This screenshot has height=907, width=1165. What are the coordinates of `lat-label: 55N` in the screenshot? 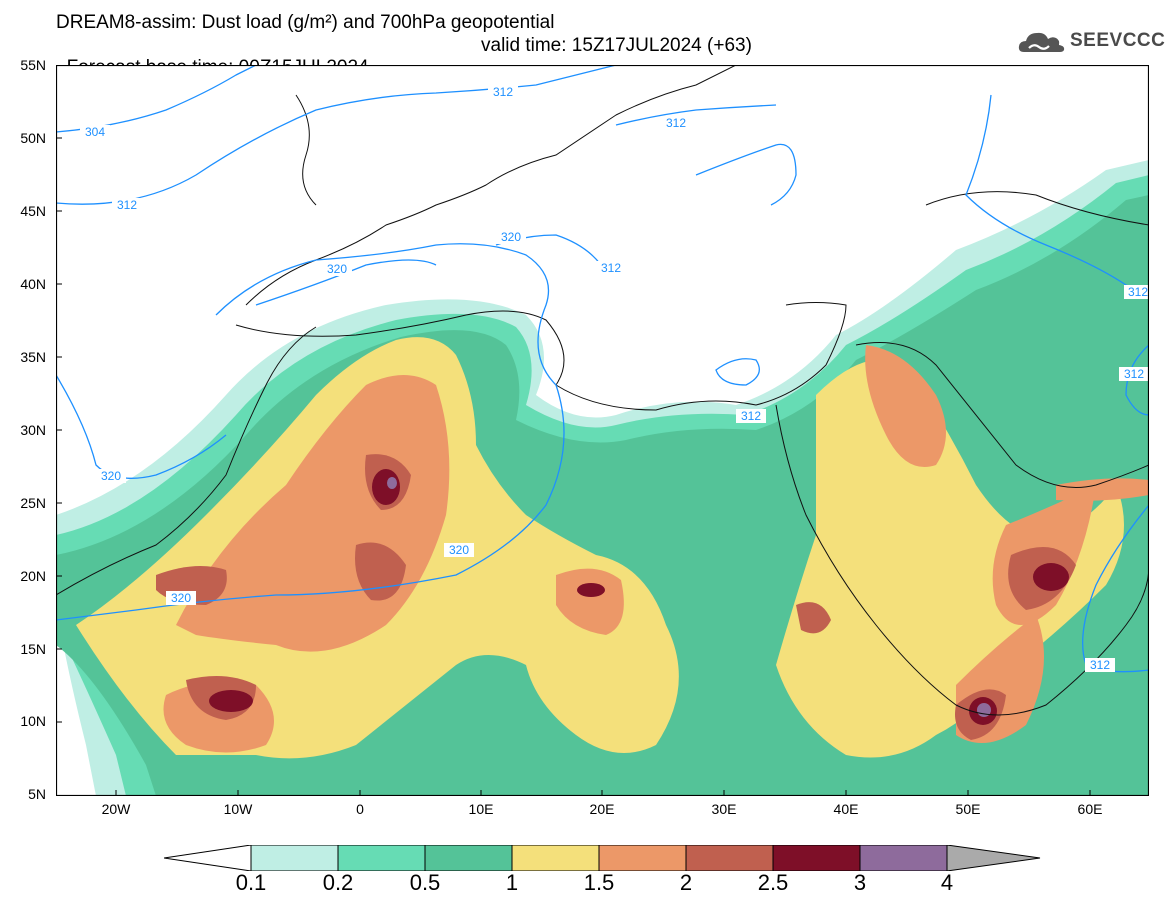 It's located at (33, 65).